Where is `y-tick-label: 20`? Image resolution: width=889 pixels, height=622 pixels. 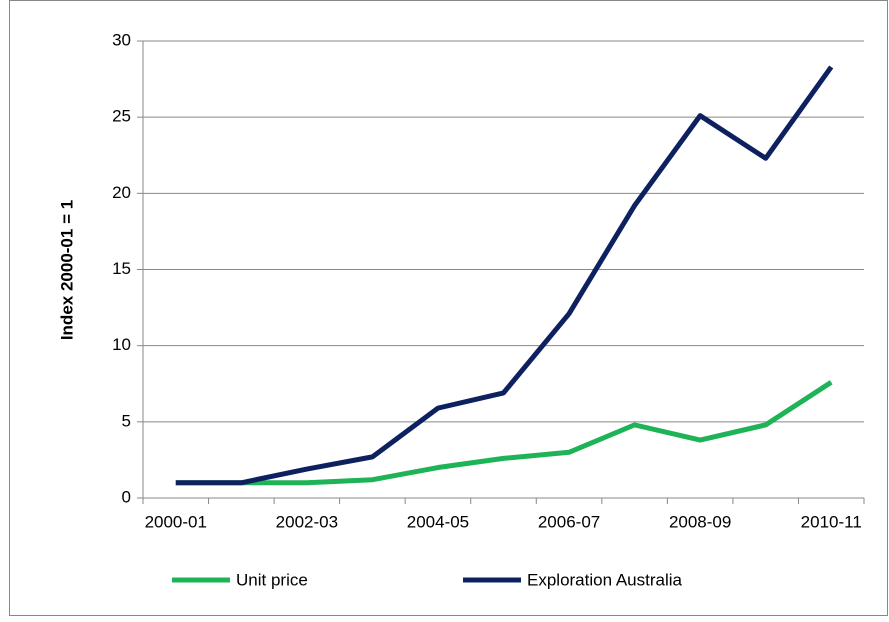
y-tick-label: 20 is located at coordinates (121, 192).